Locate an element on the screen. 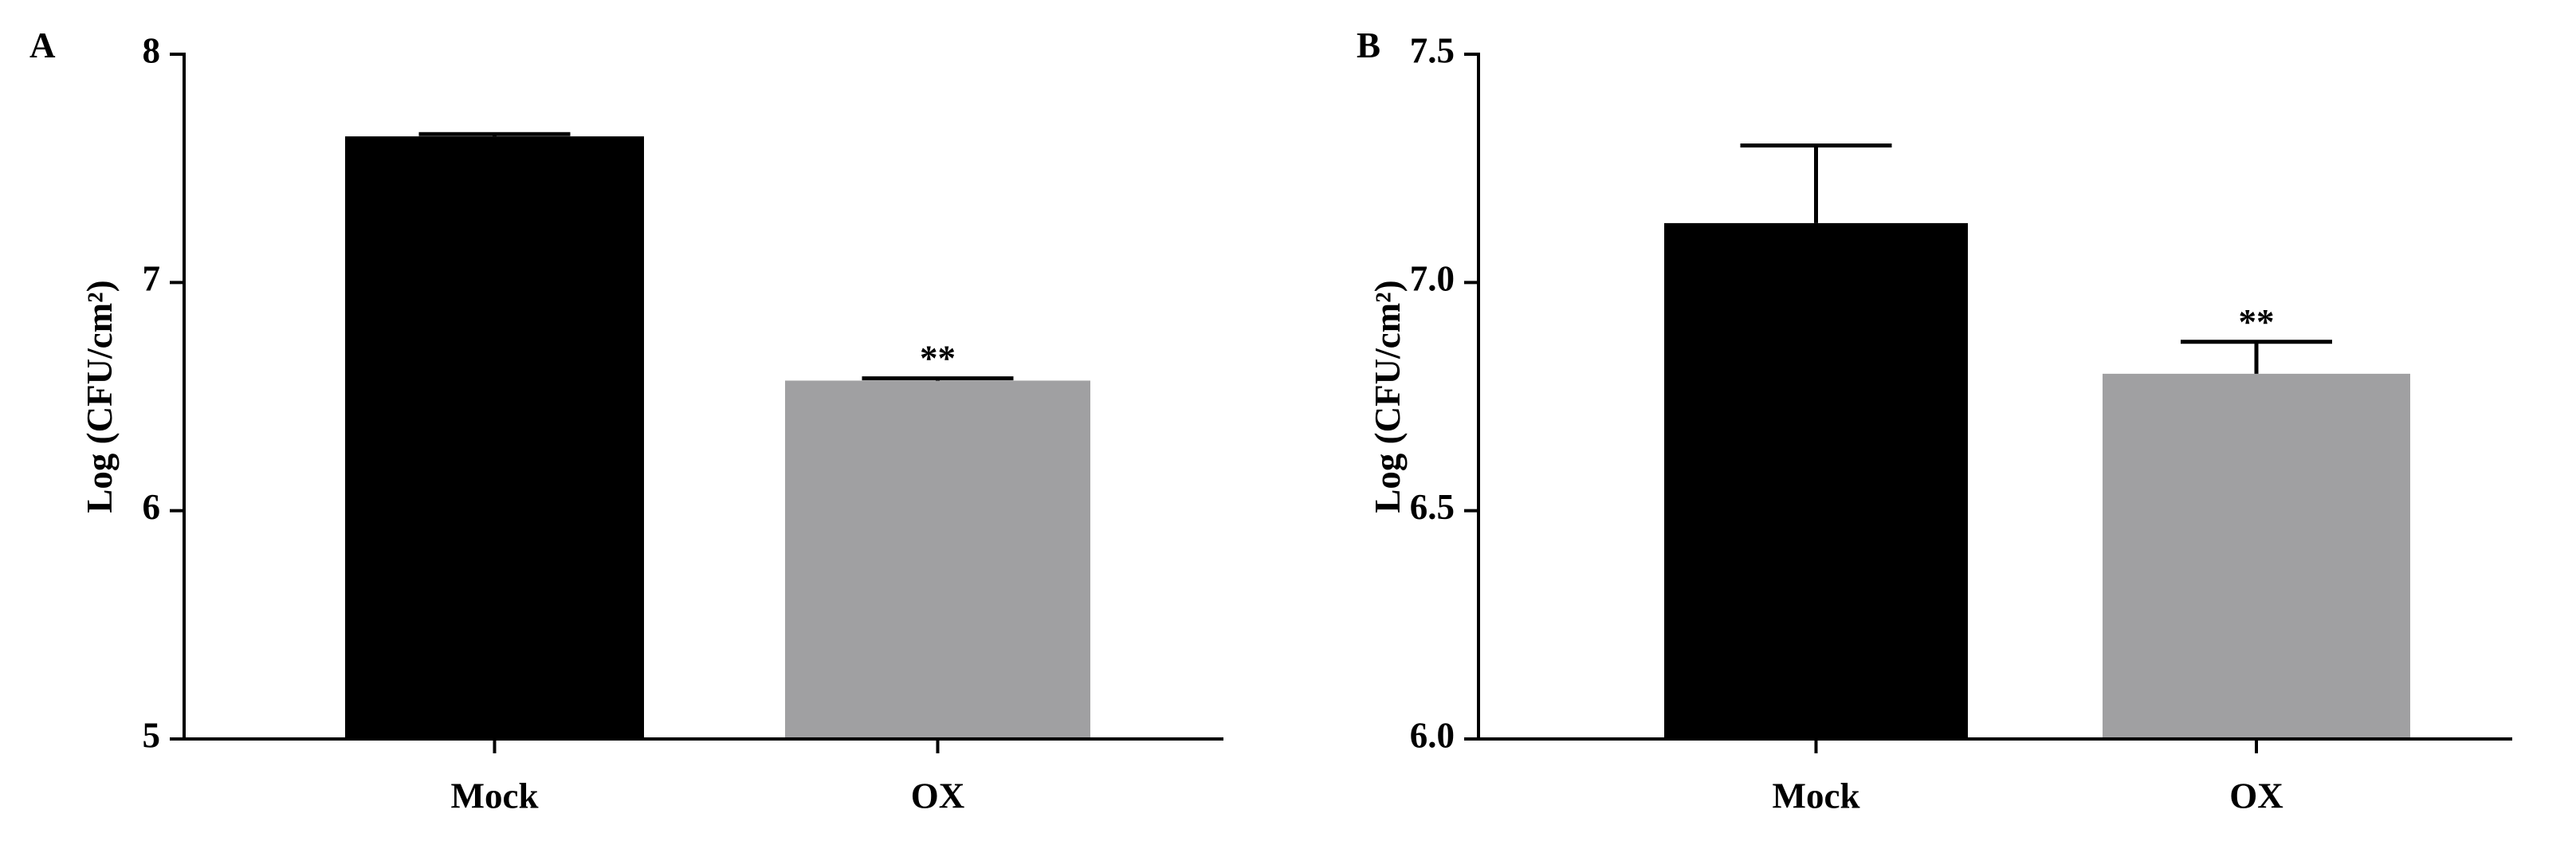 The width and height of the screenshot is (2576, 841). y-tick-label: 8 is located at coordinates (152, 50).